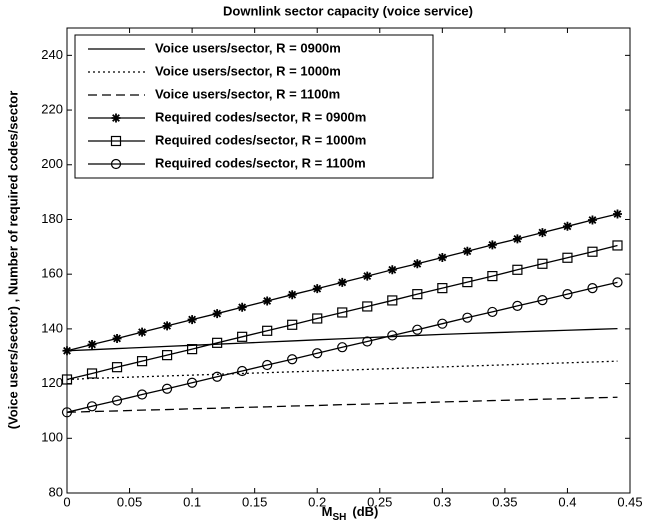 Image resolution: width=647 pixels, height=525 pixels. I want to click on legend-label: Required codes/sector, R = 1100m, so click(260, 162).